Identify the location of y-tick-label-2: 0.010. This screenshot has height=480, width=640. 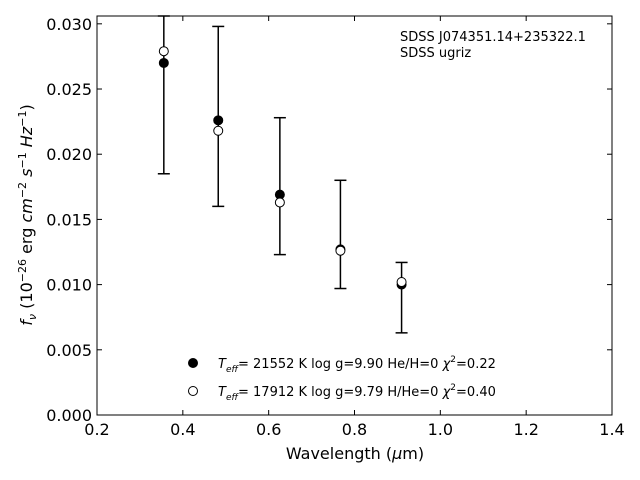
(69, 285).